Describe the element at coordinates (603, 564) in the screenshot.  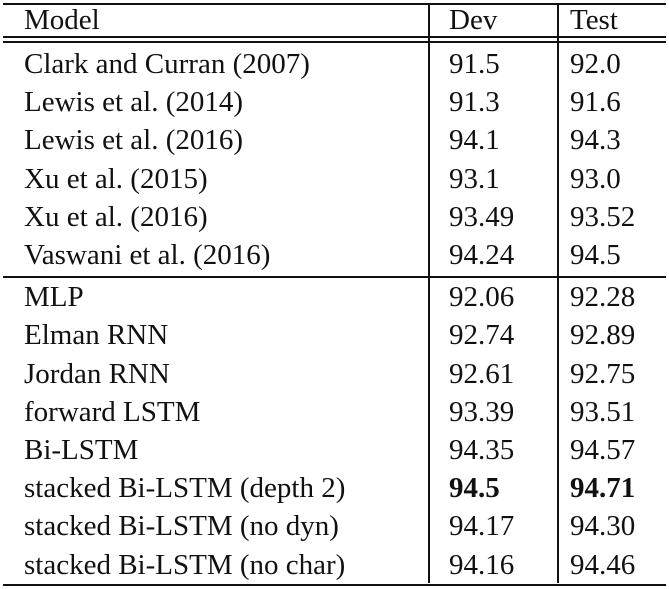
I see `test-cell: 94.46` at that location.